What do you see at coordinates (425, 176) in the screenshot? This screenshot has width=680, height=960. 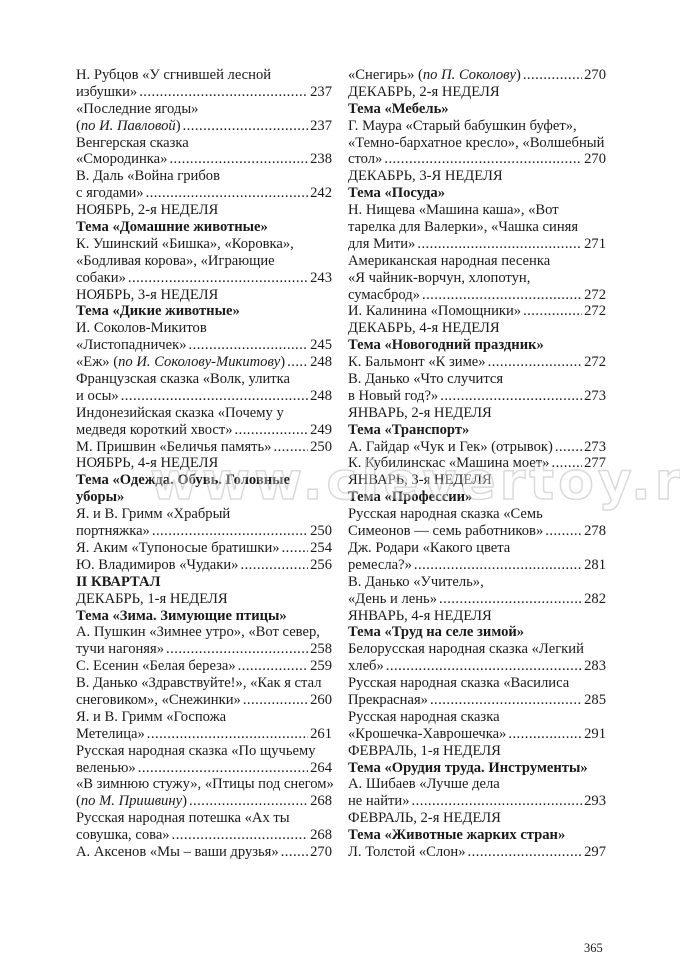 I see `entry-title: ДЕКАБРЬ, 3-Я НЕДЕЛЯ` at bounding box center [425, 176].